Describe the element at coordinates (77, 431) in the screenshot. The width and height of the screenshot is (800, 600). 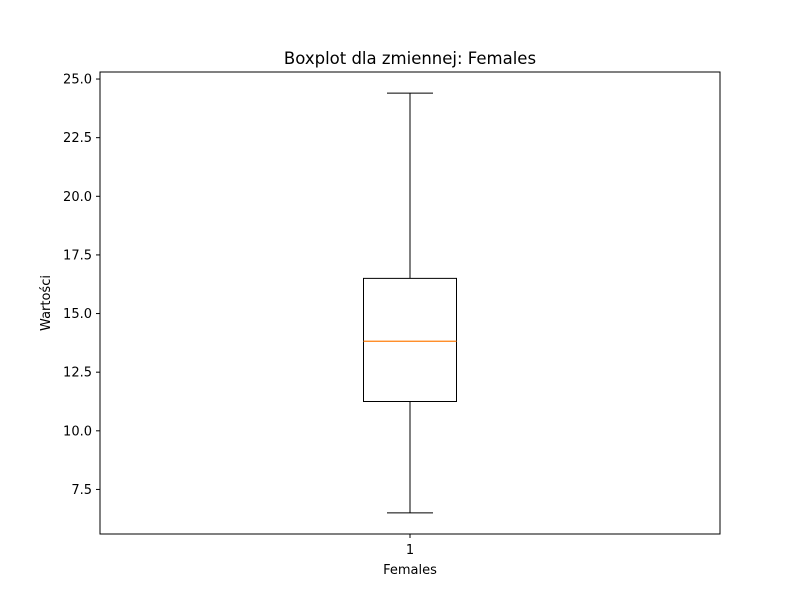
I see `y-tick-label: 10.0` at that location.